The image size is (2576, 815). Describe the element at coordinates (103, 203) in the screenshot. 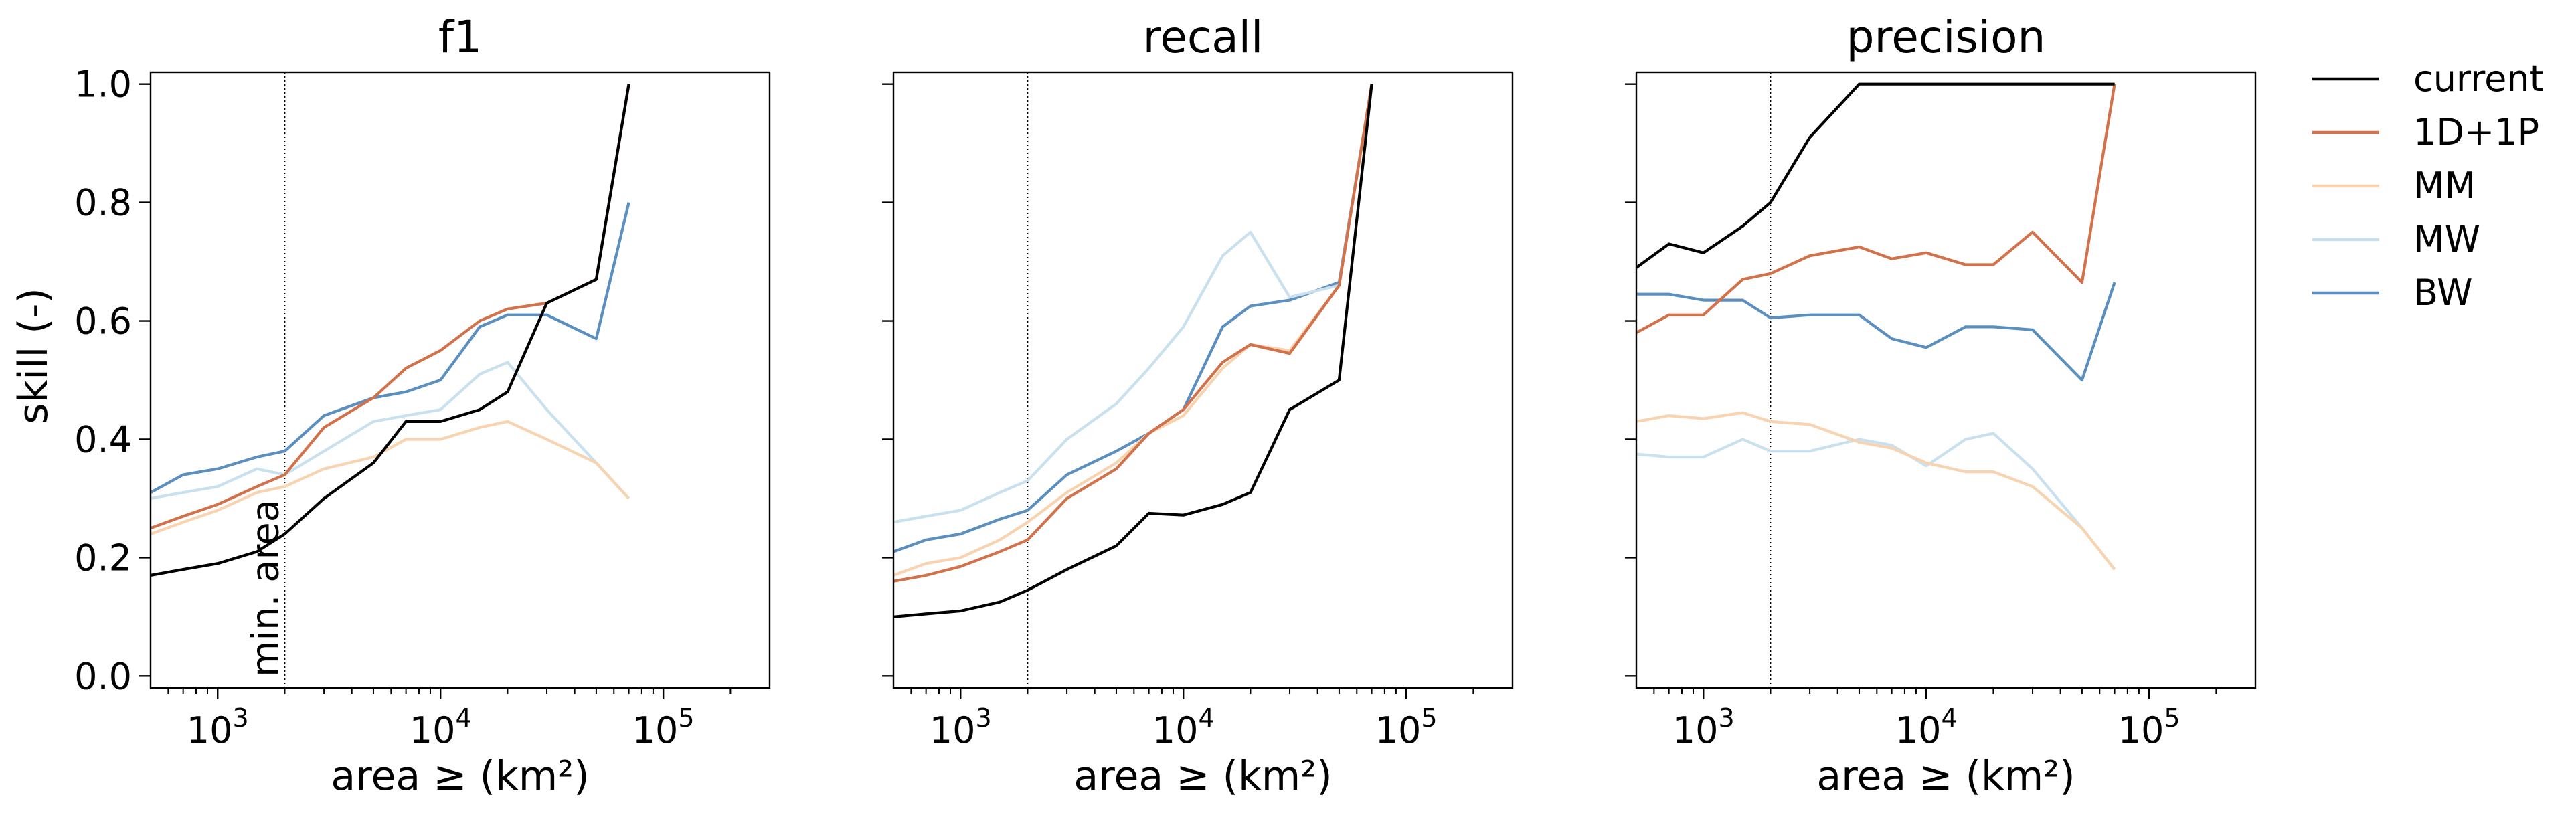

I see `y-tick-label: 0.8` at that location.